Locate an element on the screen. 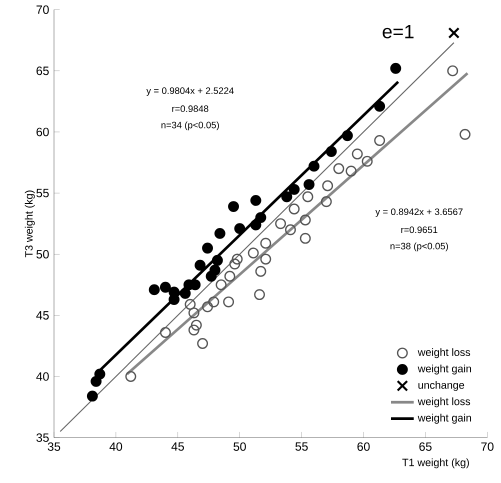 The image size is (501, 483). x-tick-label: 65 is located at coordinates (425, 446).